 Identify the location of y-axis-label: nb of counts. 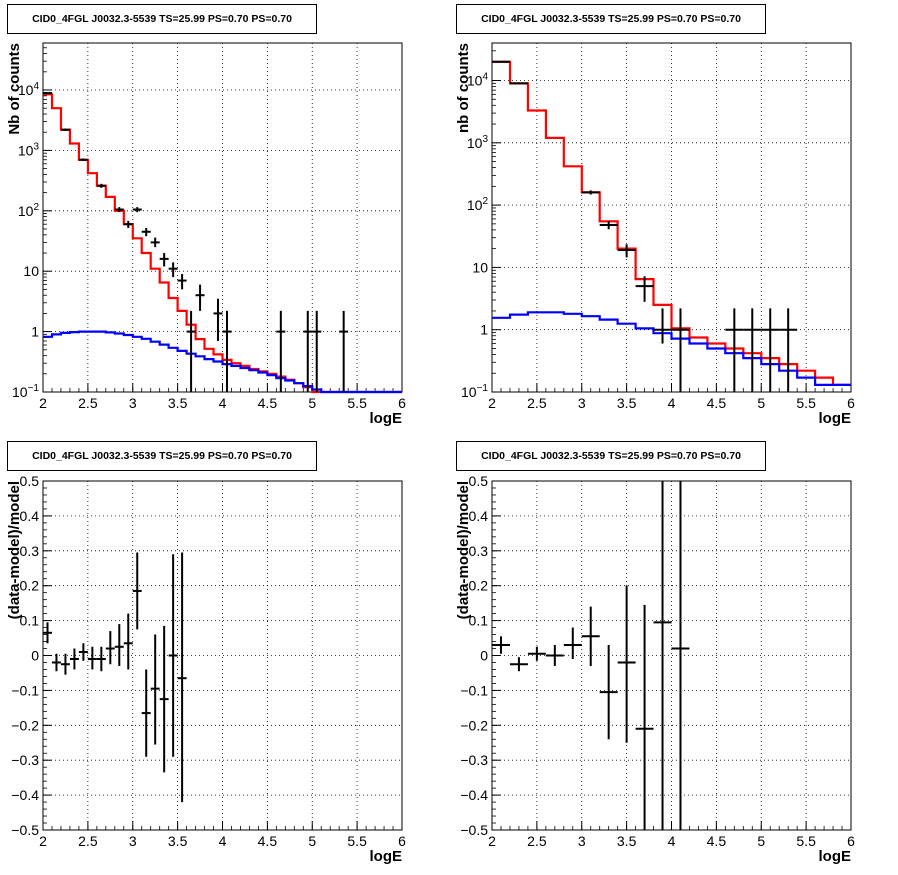
(463, 88).